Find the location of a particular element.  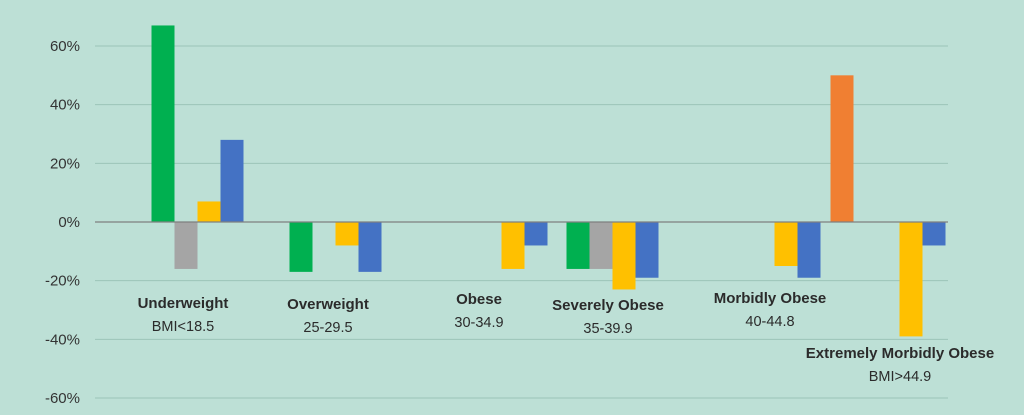

category-label: Extremely Morbidly Obese is located at coordinates (900, 353).